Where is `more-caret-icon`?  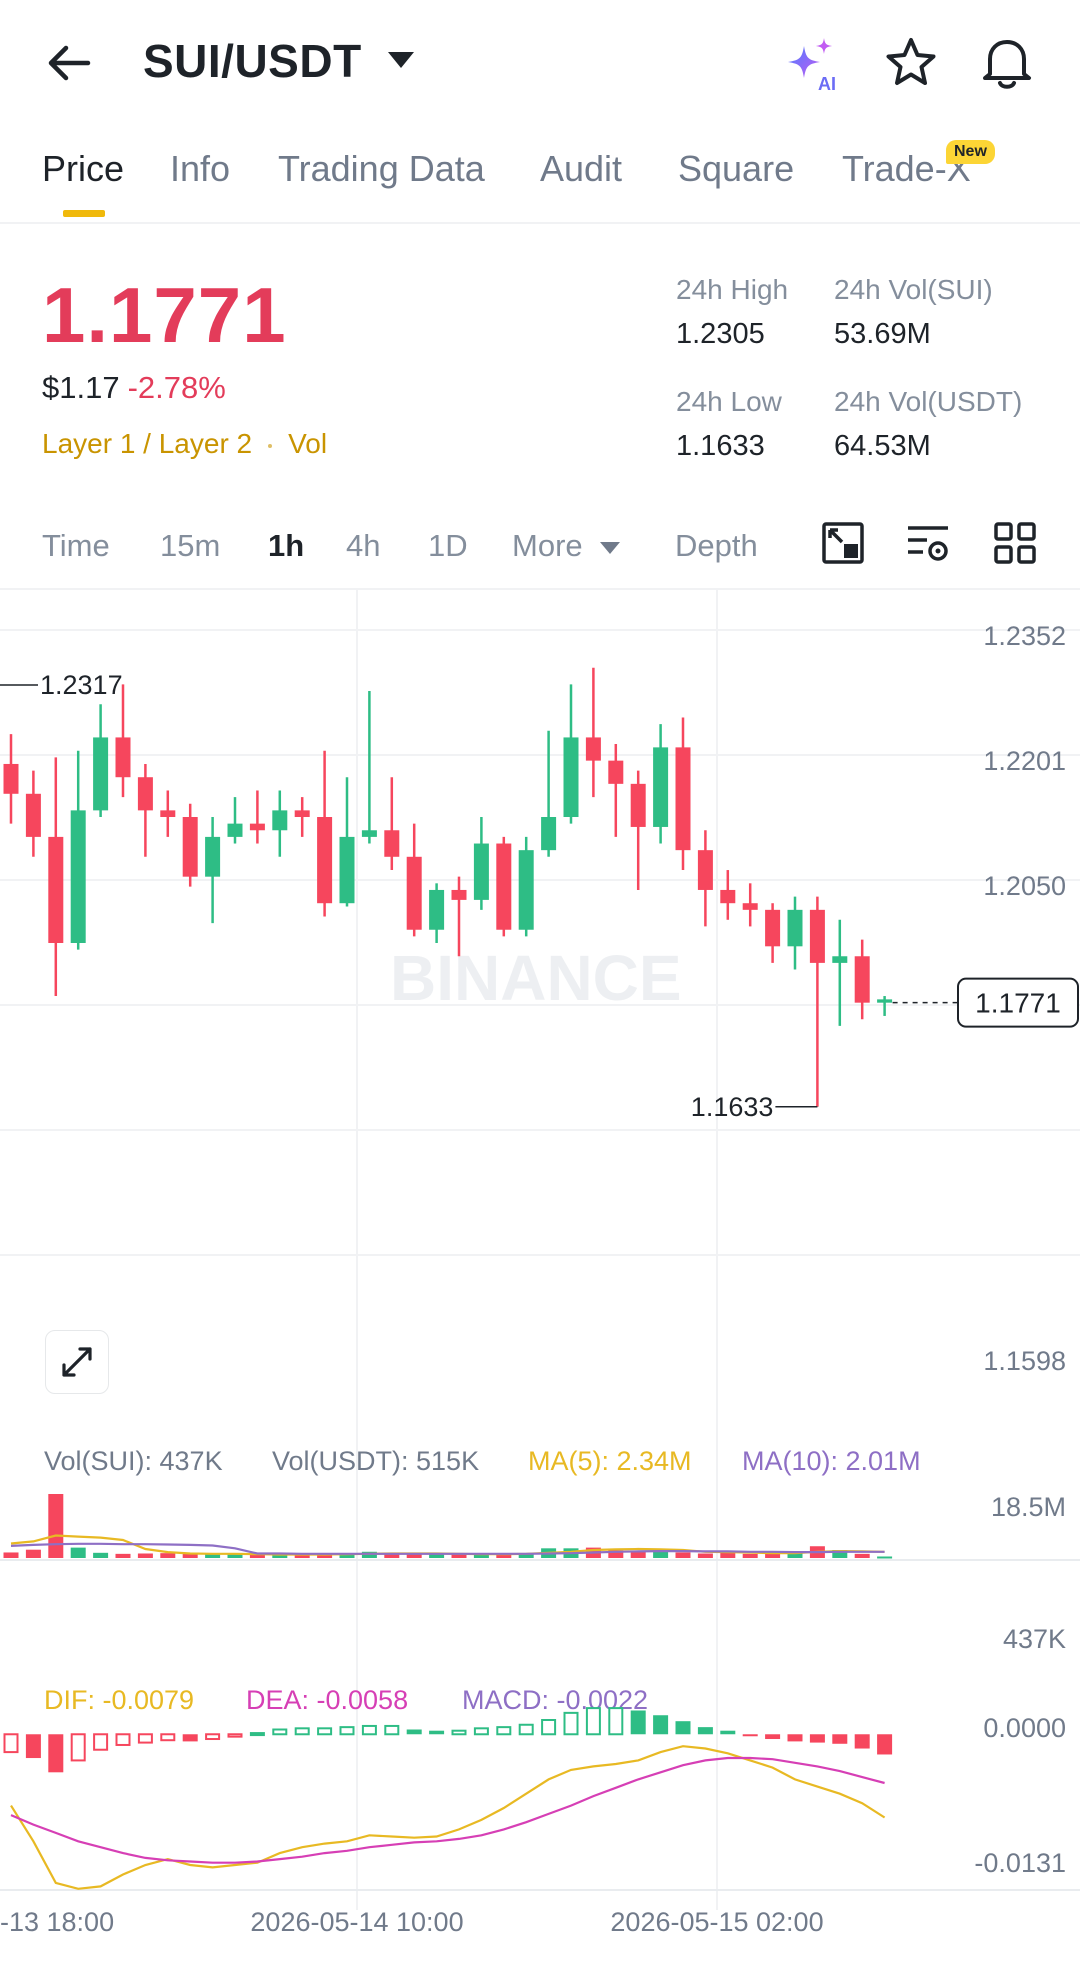
more-caret-icon is located at coordinates (610, 548).